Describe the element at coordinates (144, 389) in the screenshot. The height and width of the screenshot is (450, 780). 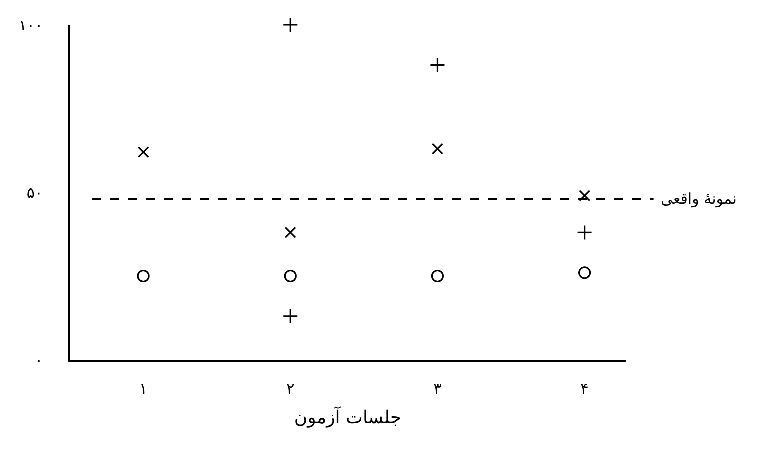
I see `x-tick-label: ۱` at that location.